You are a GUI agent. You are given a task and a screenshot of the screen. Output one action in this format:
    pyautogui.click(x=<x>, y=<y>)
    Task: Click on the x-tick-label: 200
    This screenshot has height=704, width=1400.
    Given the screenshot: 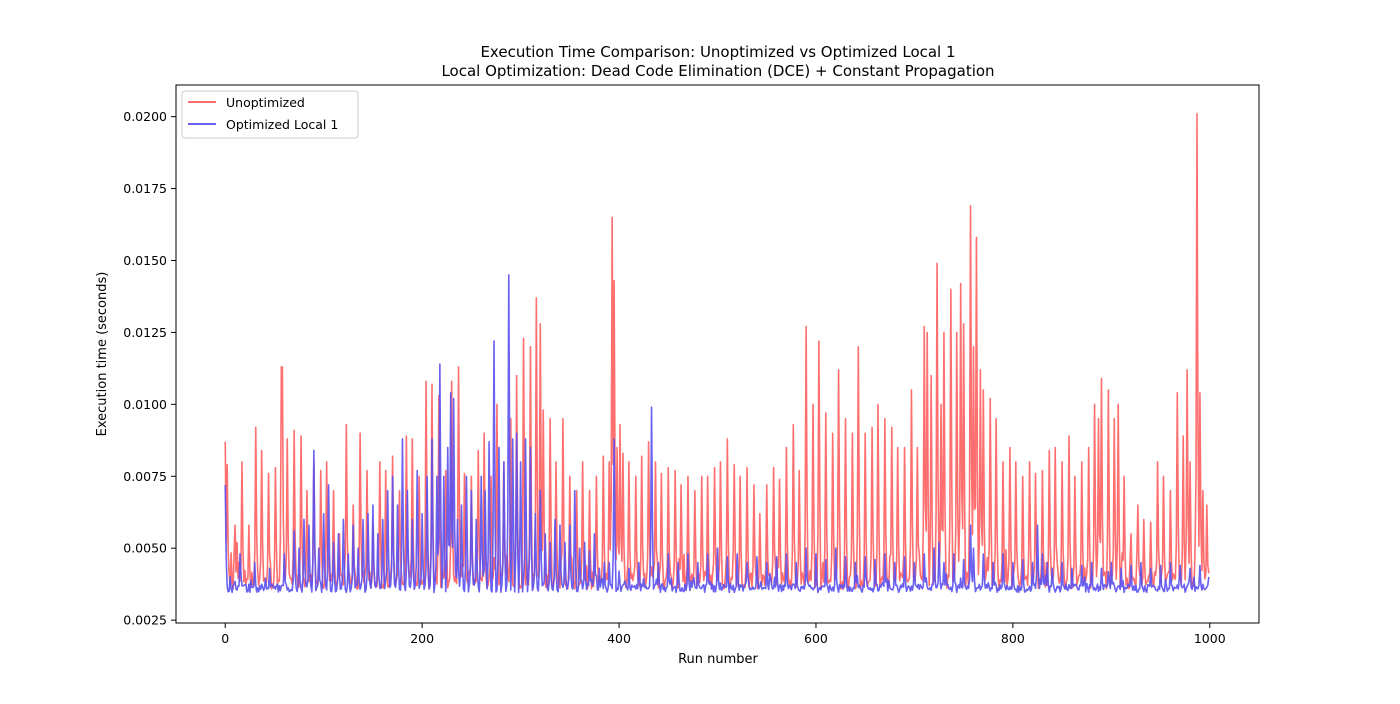 What is the action you would take?
    pyautogui.click(x=422, y=638)
    